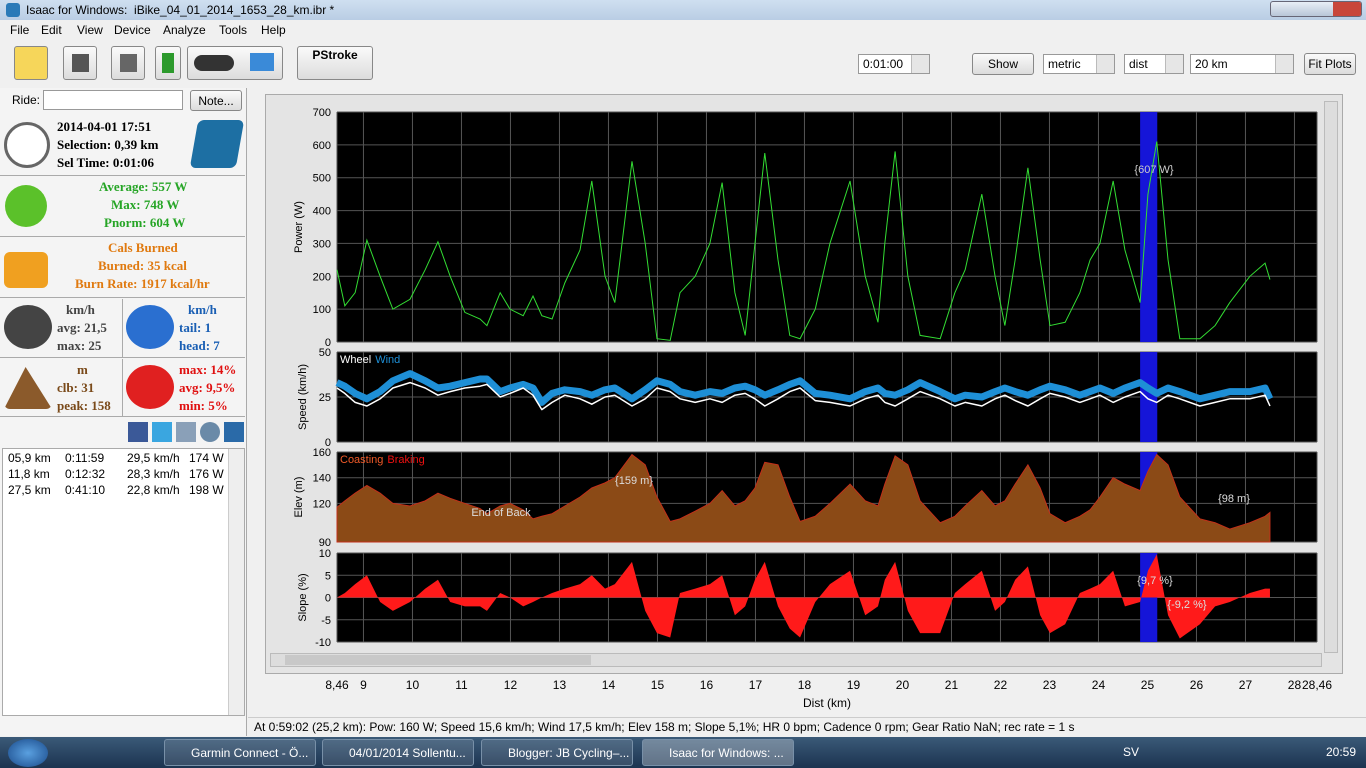  What do you see at coordinates (803, 396) in the screenshot?
I see `speed-line` at bounding box center [803, 396].